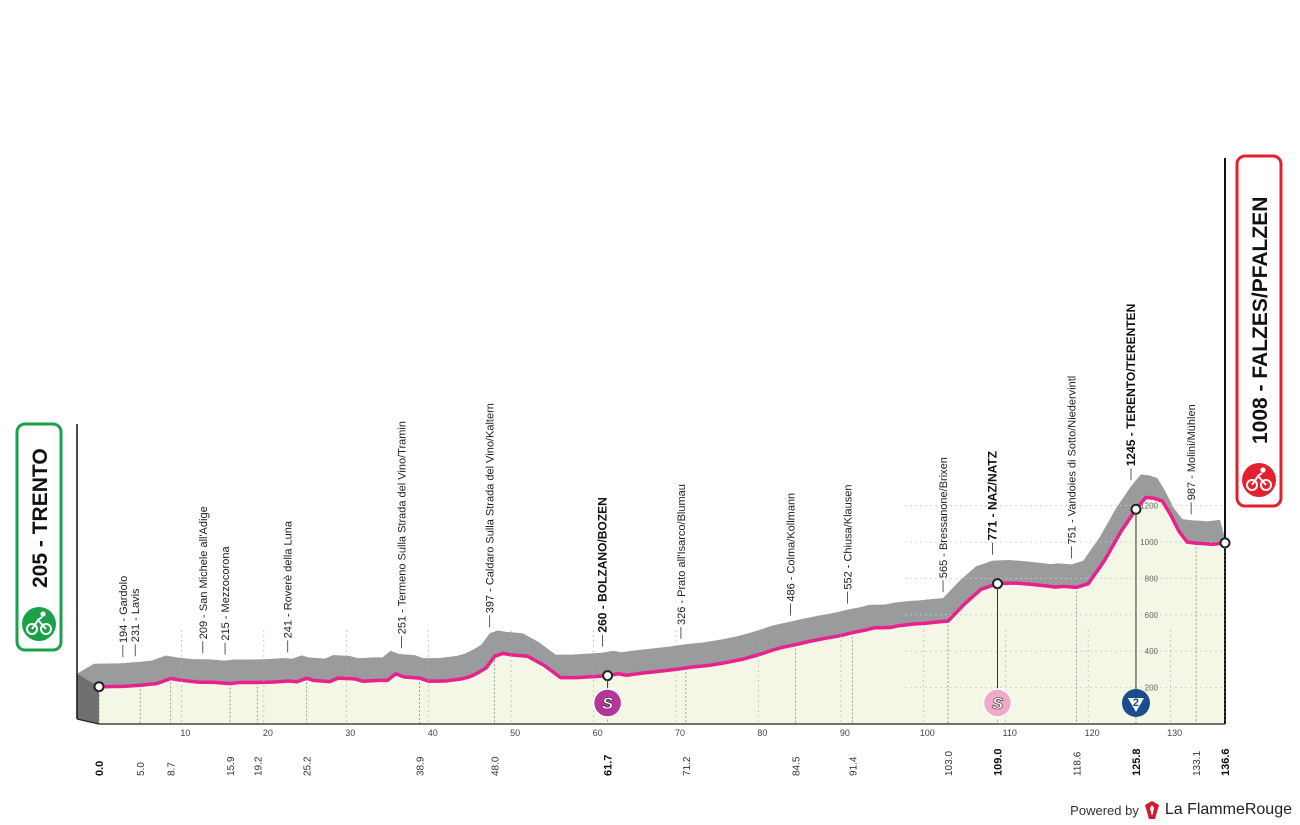 The width and height of the screenshot is (1300, 825). What do you see at coordinates (172, 769) in the screenshot?
I see `km-label: 8.7` at bounding box center [172, 769].